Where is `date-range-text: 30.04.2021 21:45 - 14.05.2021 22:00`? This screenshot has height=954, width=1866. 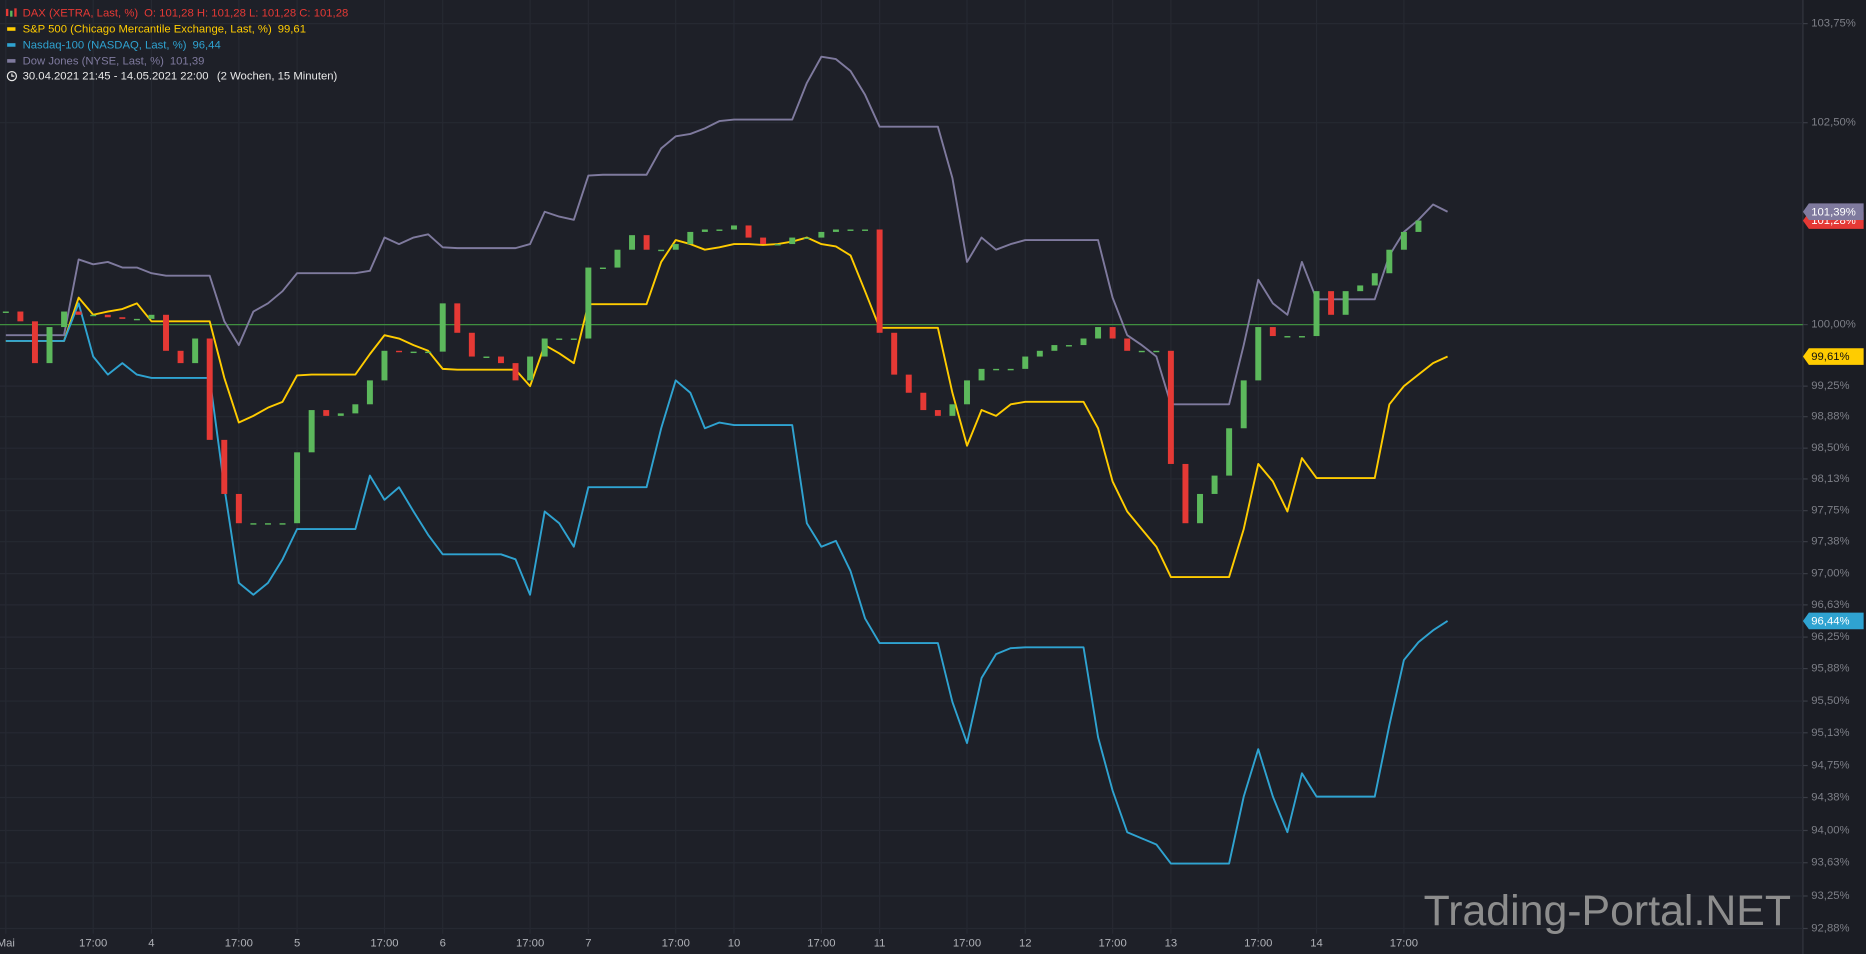 date-range-text: 30.04.2021 21:45 - 14.05.2021 22:00 is located at coordinates (116, 77).